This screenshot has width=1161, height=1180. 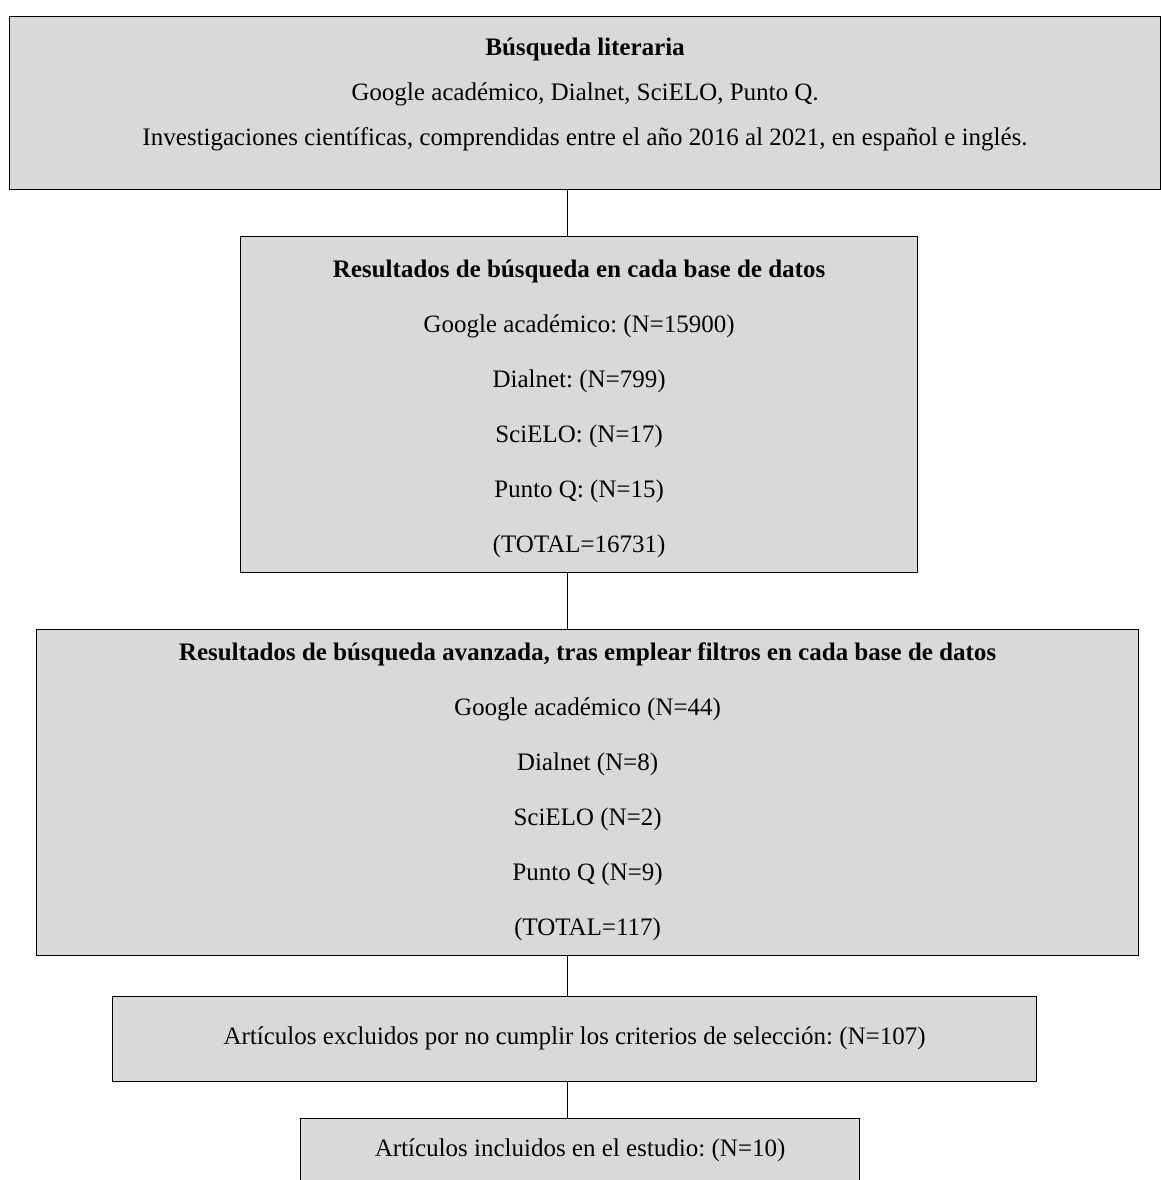 What do you see at coordinates (579, 544) in the screenshot?
I see `result-total: (TOTAL=16731)` at bounding box center [579, 544].